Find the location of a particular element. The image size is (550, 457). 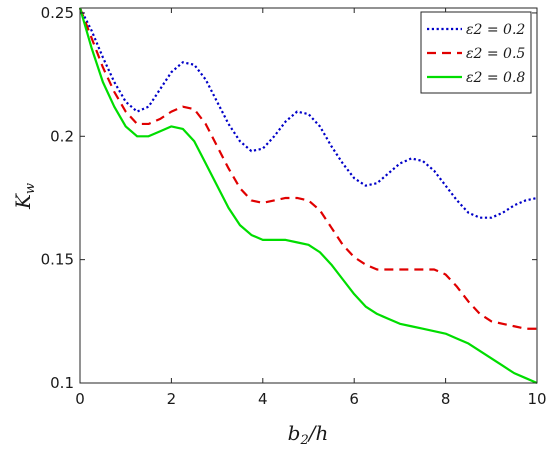

legend: ε2 = 0.2 ε2 = 0.5 ε2 = 0.8 is located at coordinates (476, 52).